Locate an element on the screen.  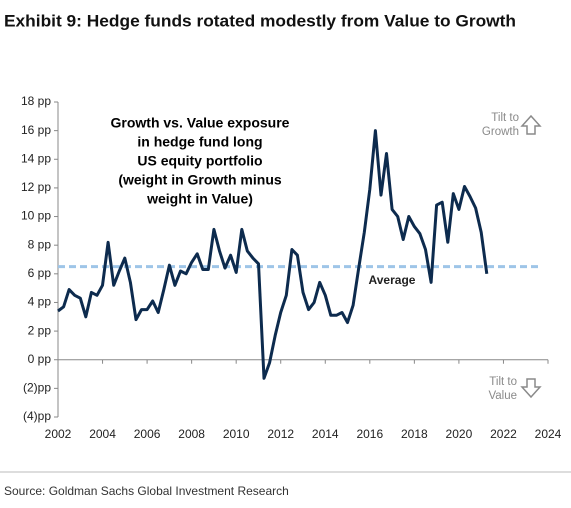
annotation: weight in Value) is located at coordinates (199, 199).